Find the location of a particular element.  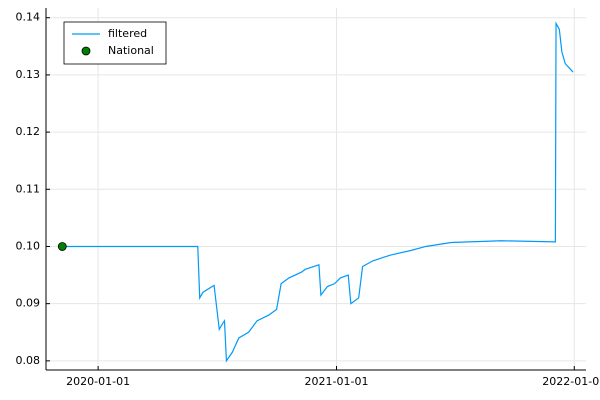

x-tick-label: 2020-01-01 is located at coordinates (98, 381).